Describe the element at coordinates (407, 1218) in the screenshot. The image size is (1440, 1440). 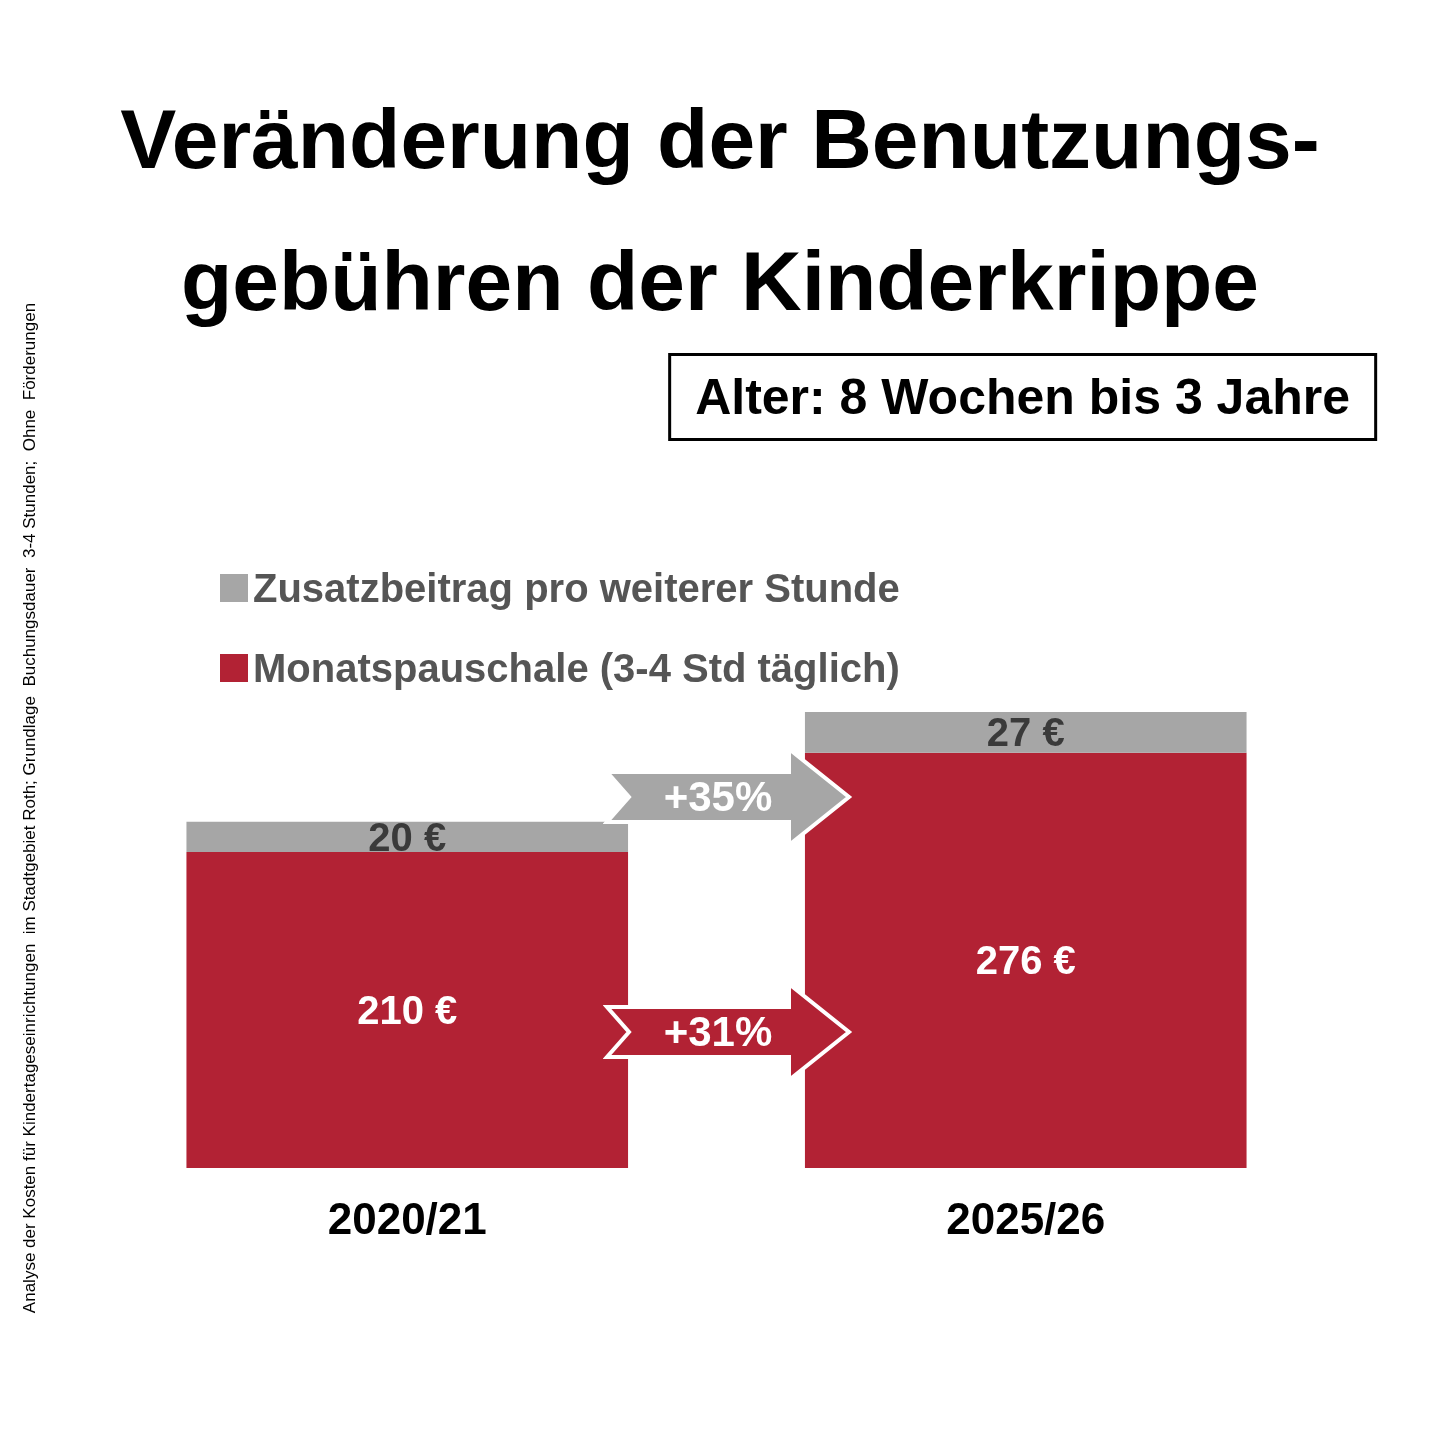
I see `x-tick-label: 2020/21` at that location.